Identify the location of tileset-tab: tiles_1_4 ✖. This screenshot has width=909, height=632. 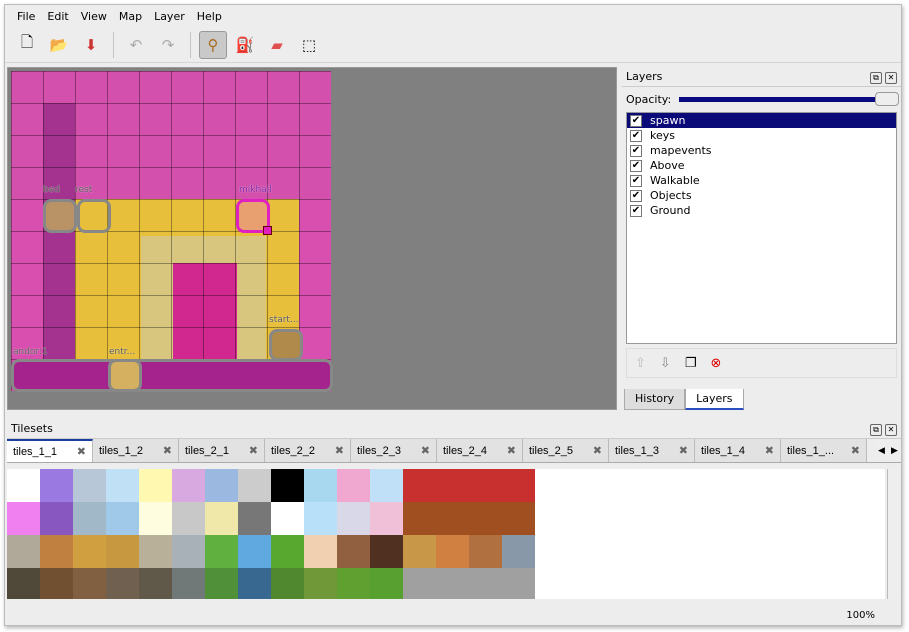
(738, 450).